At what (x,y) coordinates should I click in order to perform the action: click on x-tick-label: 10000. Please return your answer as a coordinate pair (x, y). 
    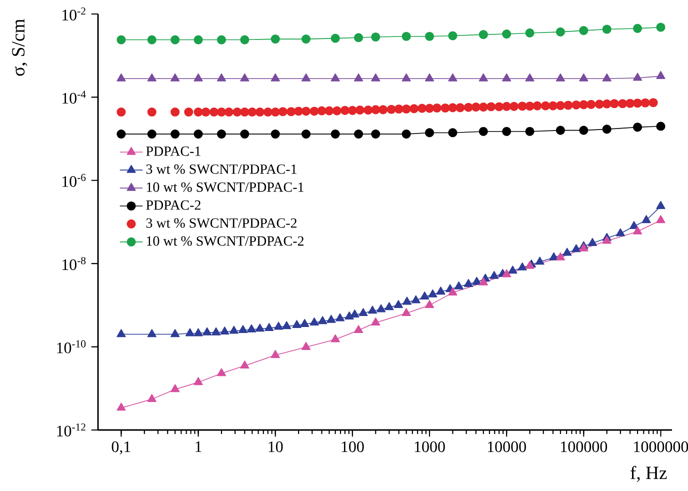
    Looking at the image, I should click on (507, 446).